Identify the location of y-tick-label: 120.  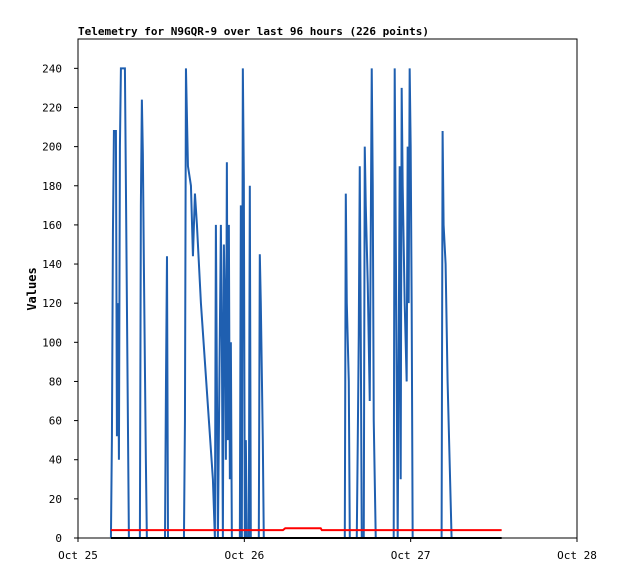
(52, 303).